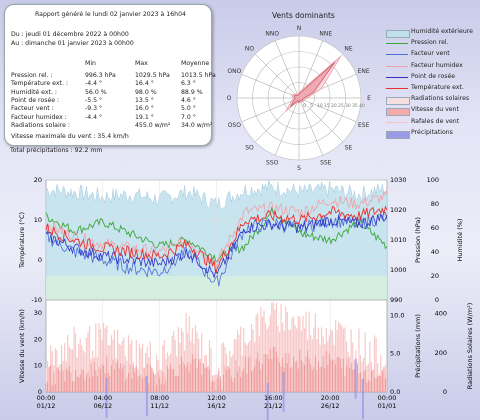 This screenshot has height=420, width=480. I want to click on legend-item: Température ext., so click(432, 89).